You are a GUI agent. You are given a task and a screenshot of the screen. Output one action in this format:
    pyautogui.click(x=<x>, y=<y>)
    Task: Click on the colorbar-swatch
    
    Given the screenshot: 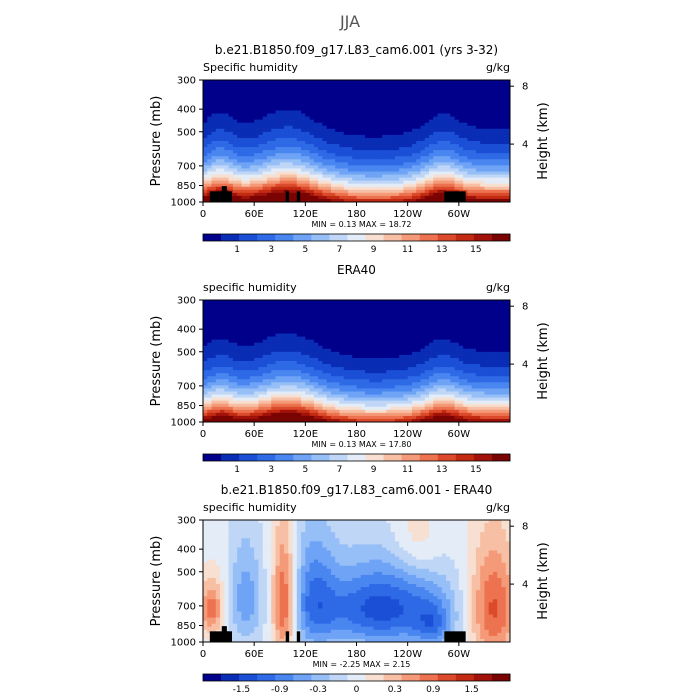 What is the action you would take?
    pyautogui.click(x=483, y=237)
    